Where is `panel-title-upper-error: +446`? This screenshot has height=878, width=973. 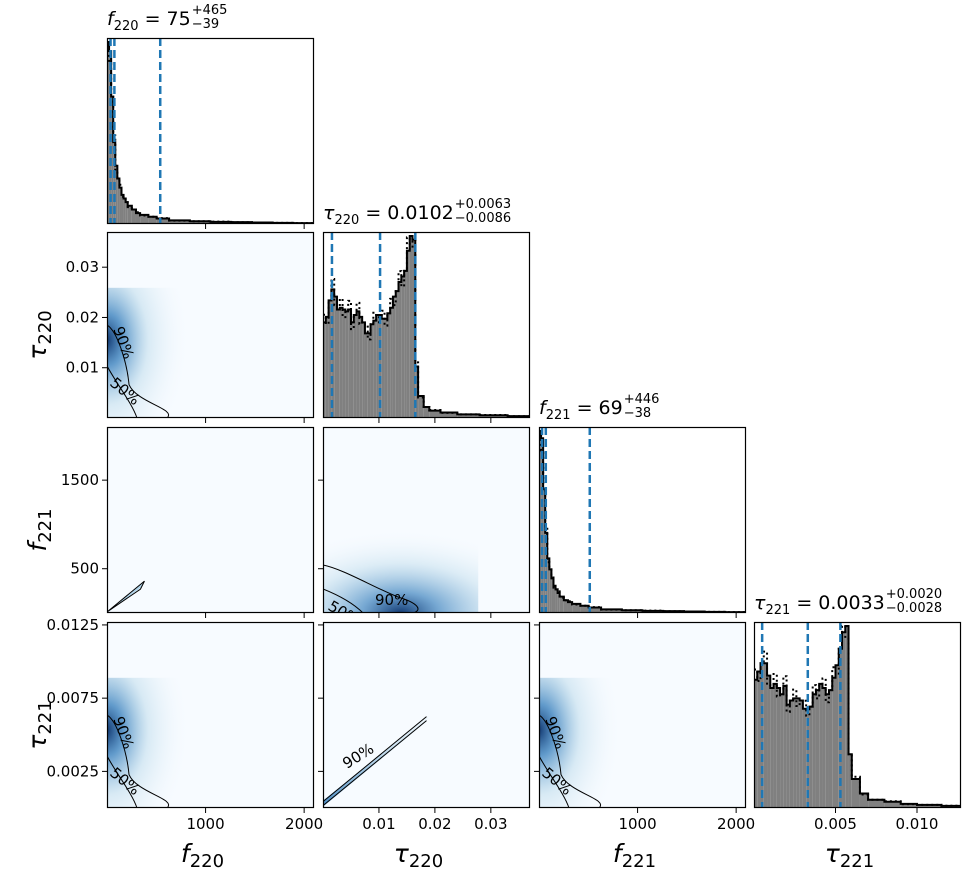
panel-title-upper-error: +446 is located at coordinates (642, 399).